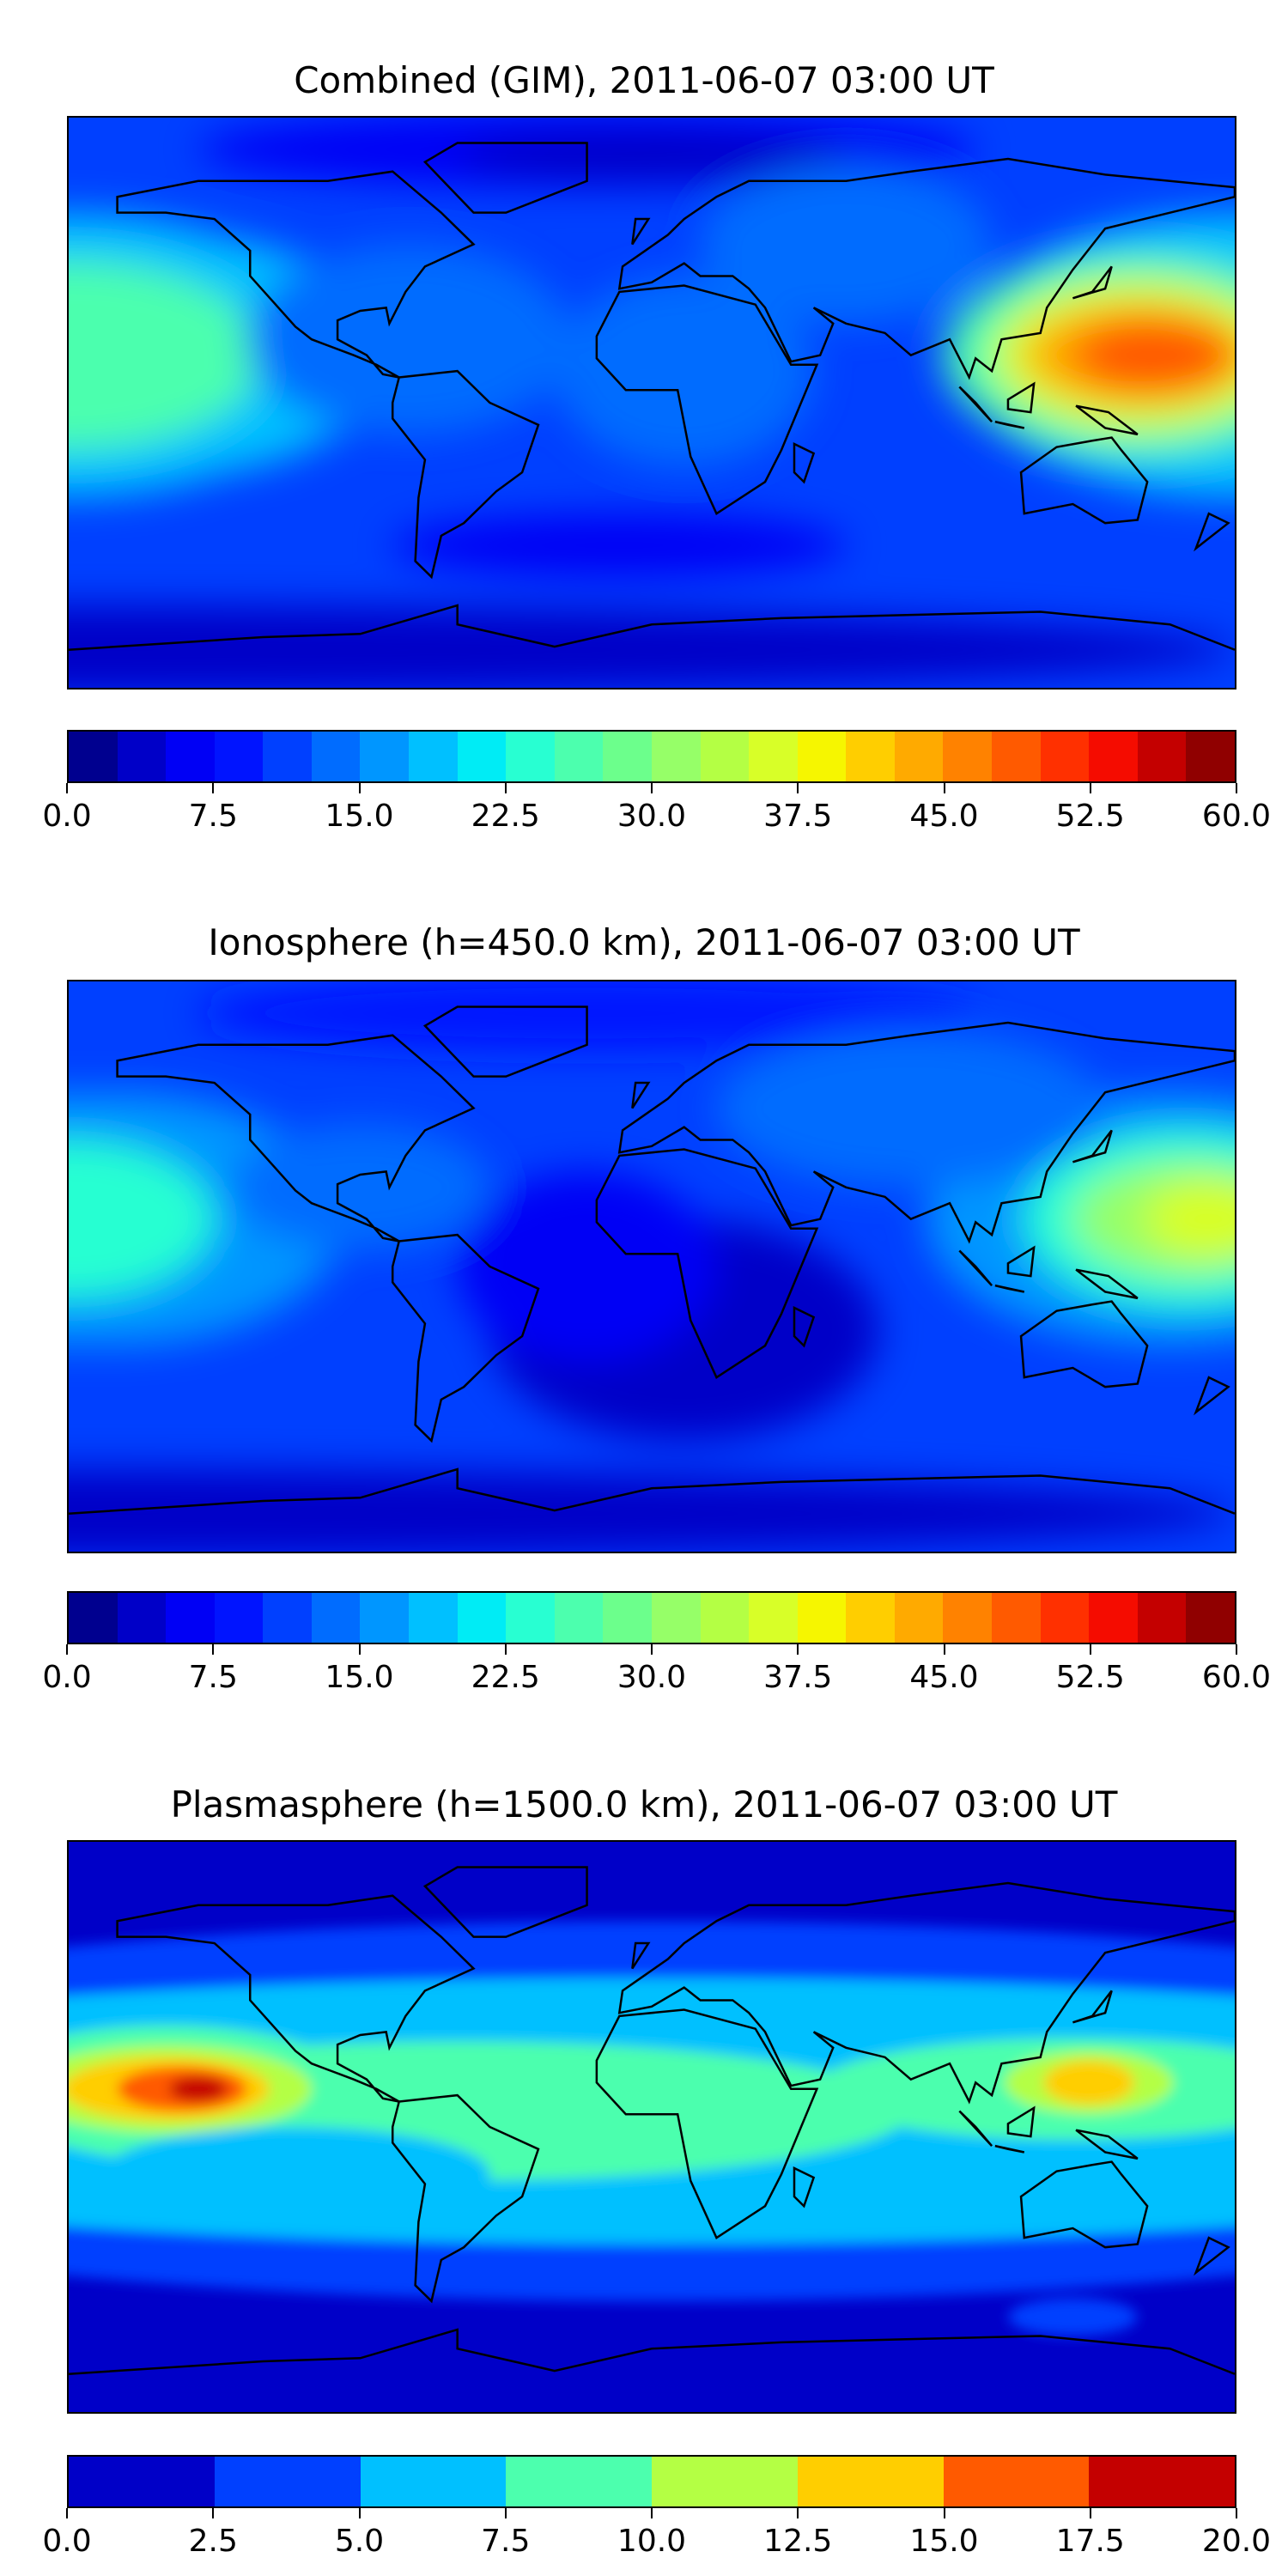 This screenshot has height=2576, width=1288. I want to click on colorbar-tick-label: 12.5, so click(798, 2541).